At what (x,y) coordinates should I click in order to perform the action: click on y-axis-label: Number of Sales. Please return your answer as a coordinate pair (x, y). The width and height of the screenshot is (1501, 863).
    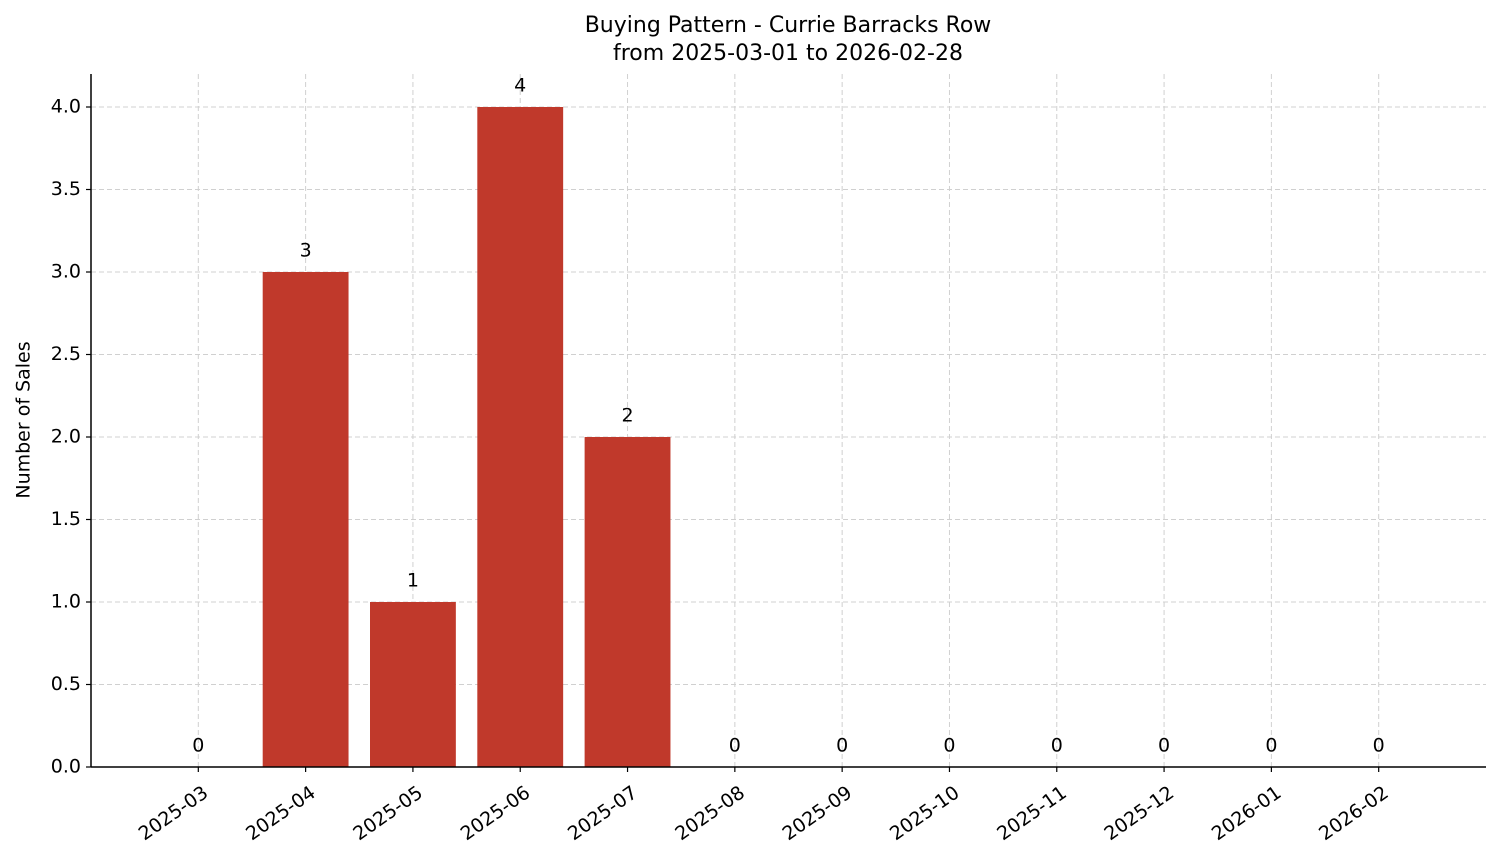
    Looking at the image, I should click on (24, 419).